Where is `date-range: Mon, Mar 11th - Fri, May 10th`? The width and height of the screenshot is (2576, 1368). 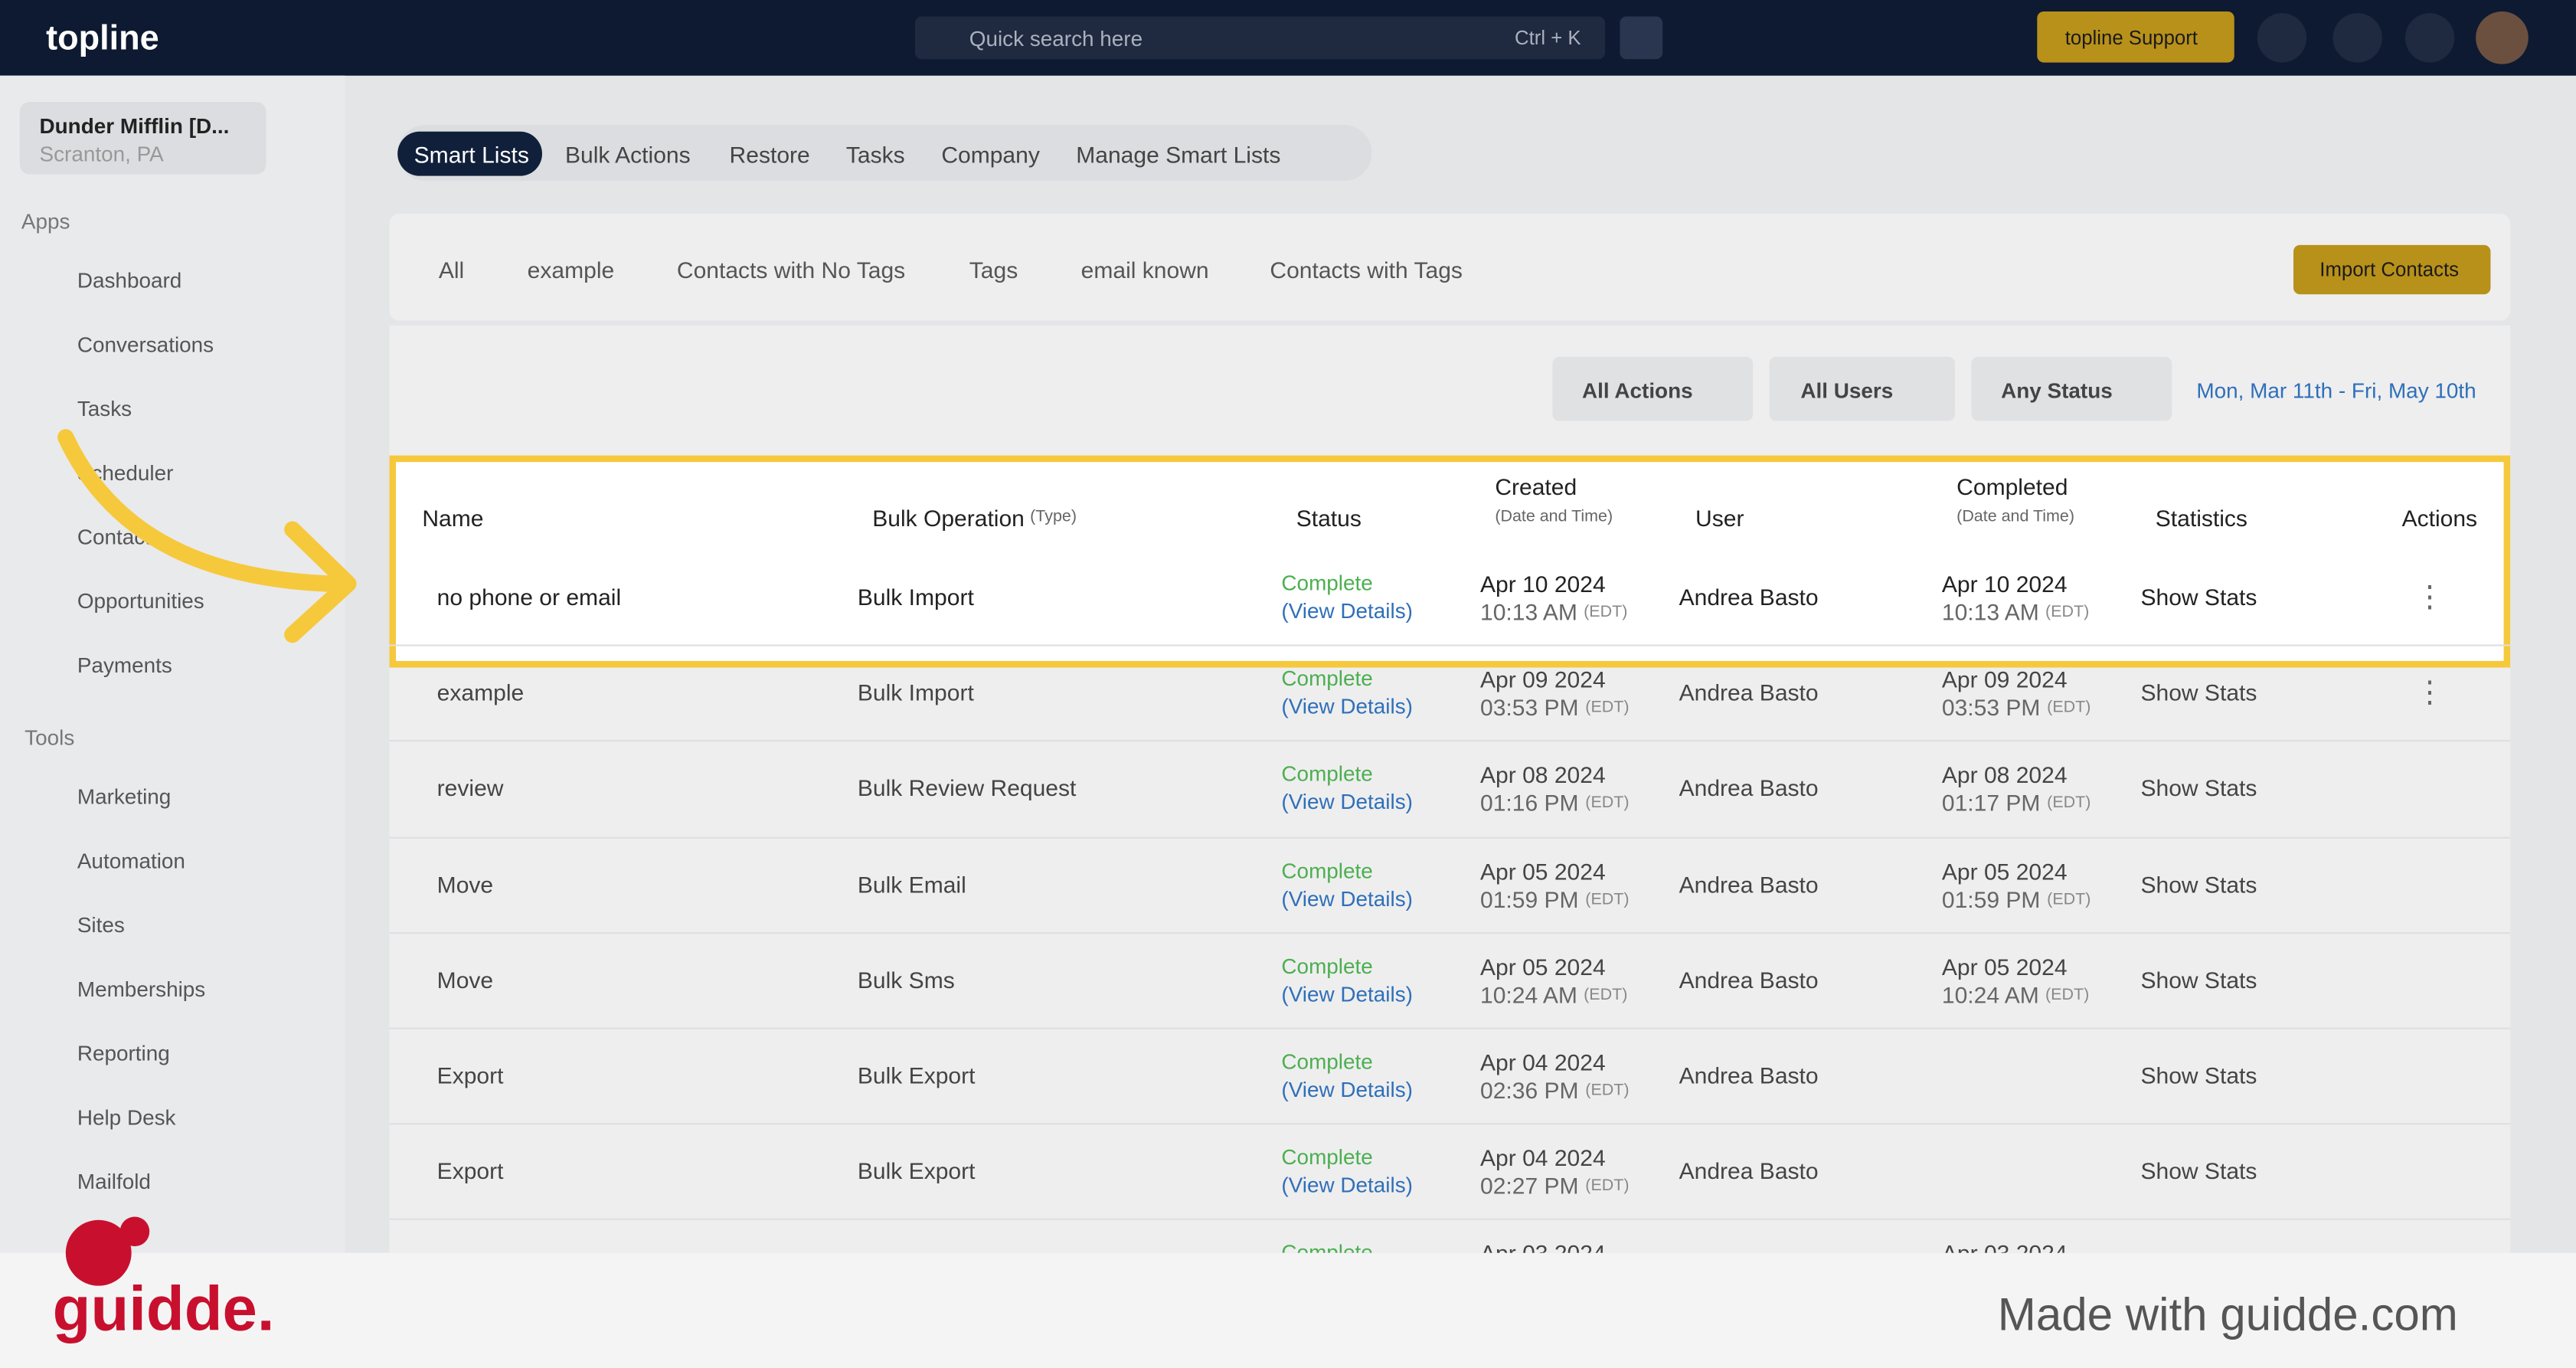 date-range: Mon, Mar 11th - Fri, May 10th is located at coordinates (2336, 390).